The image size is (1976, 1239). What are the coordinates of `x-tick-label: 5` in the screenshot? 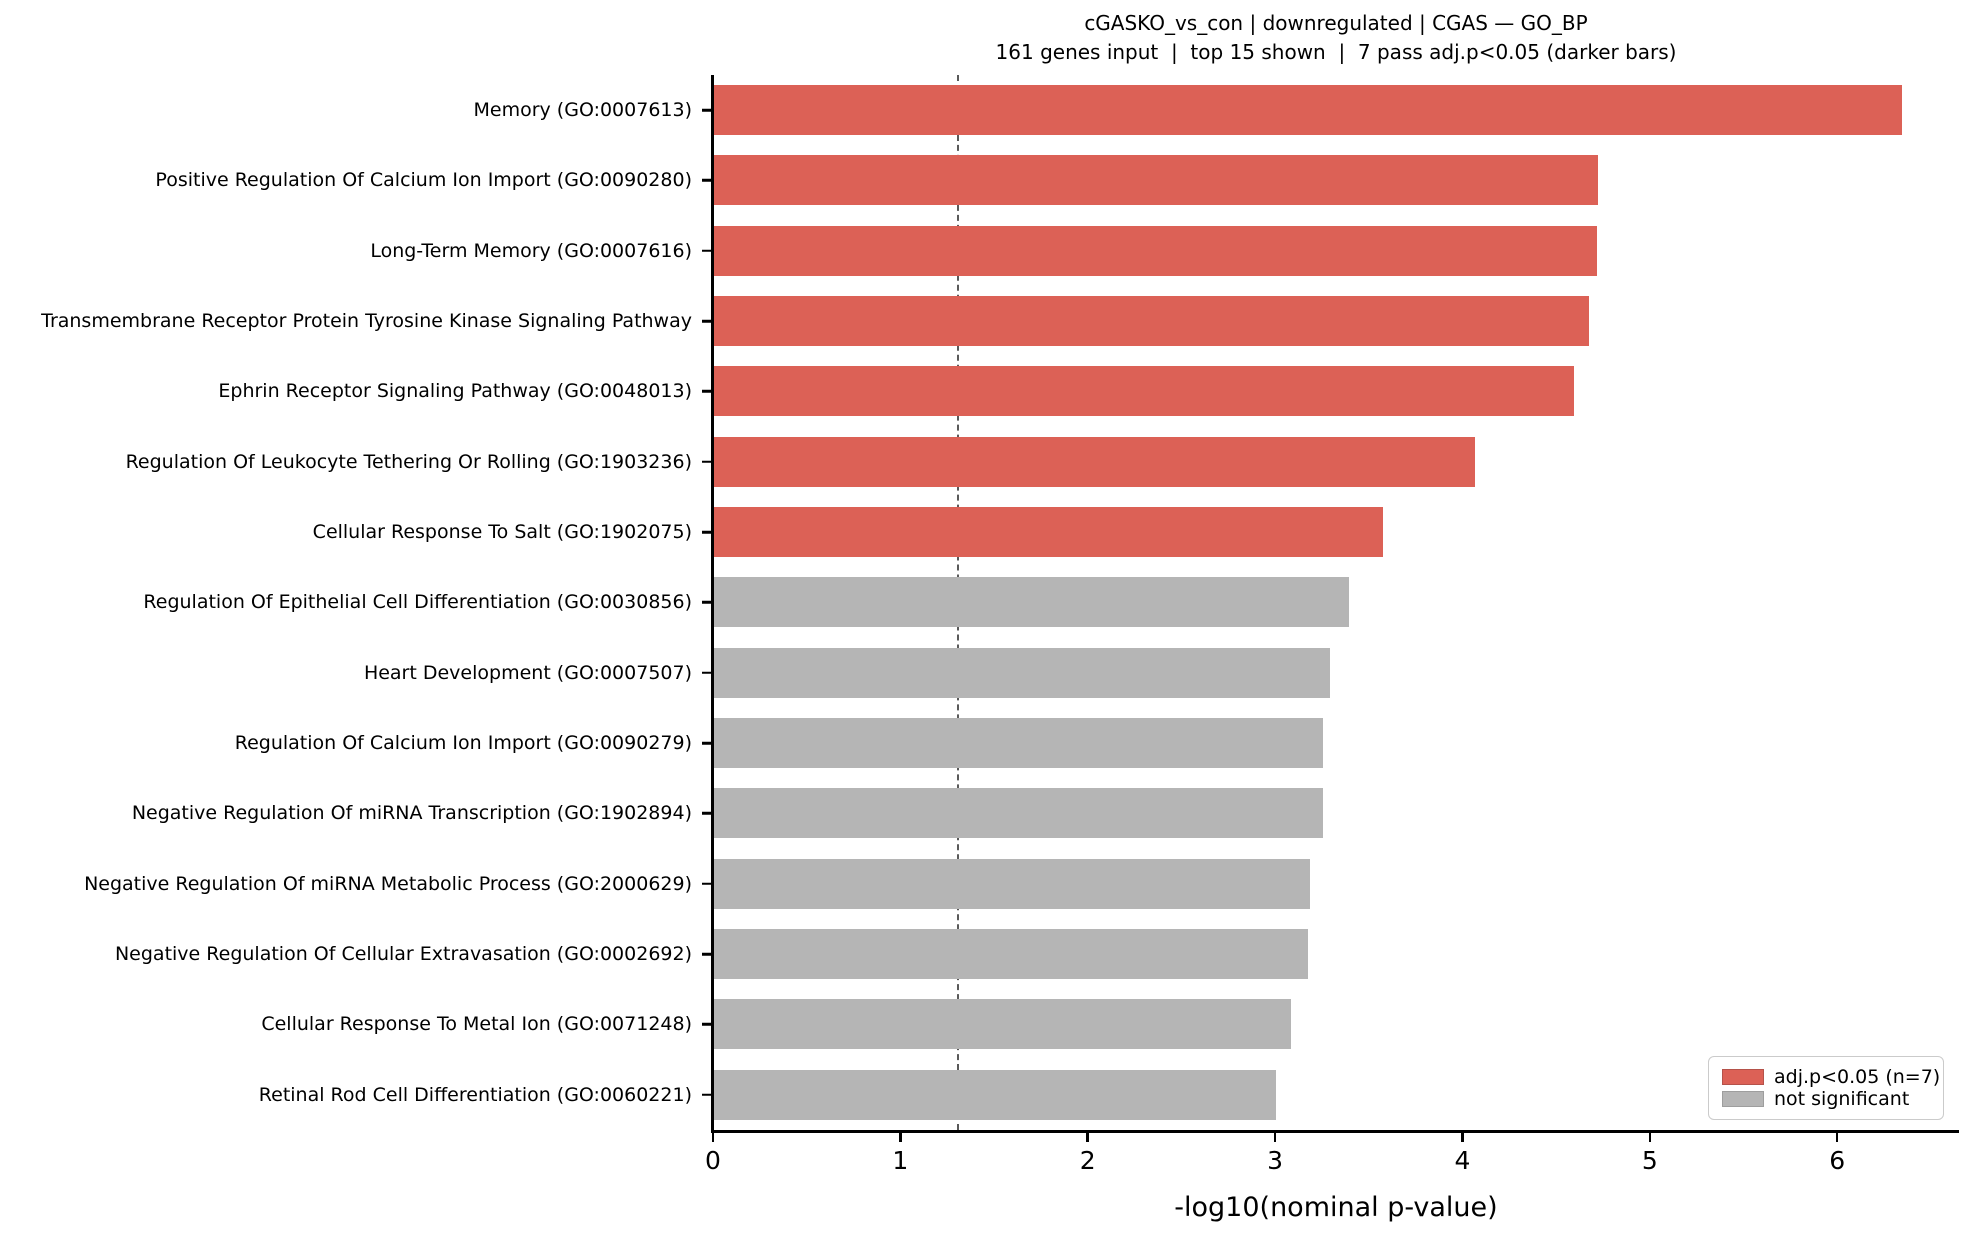 It's located at (1649, 1160).